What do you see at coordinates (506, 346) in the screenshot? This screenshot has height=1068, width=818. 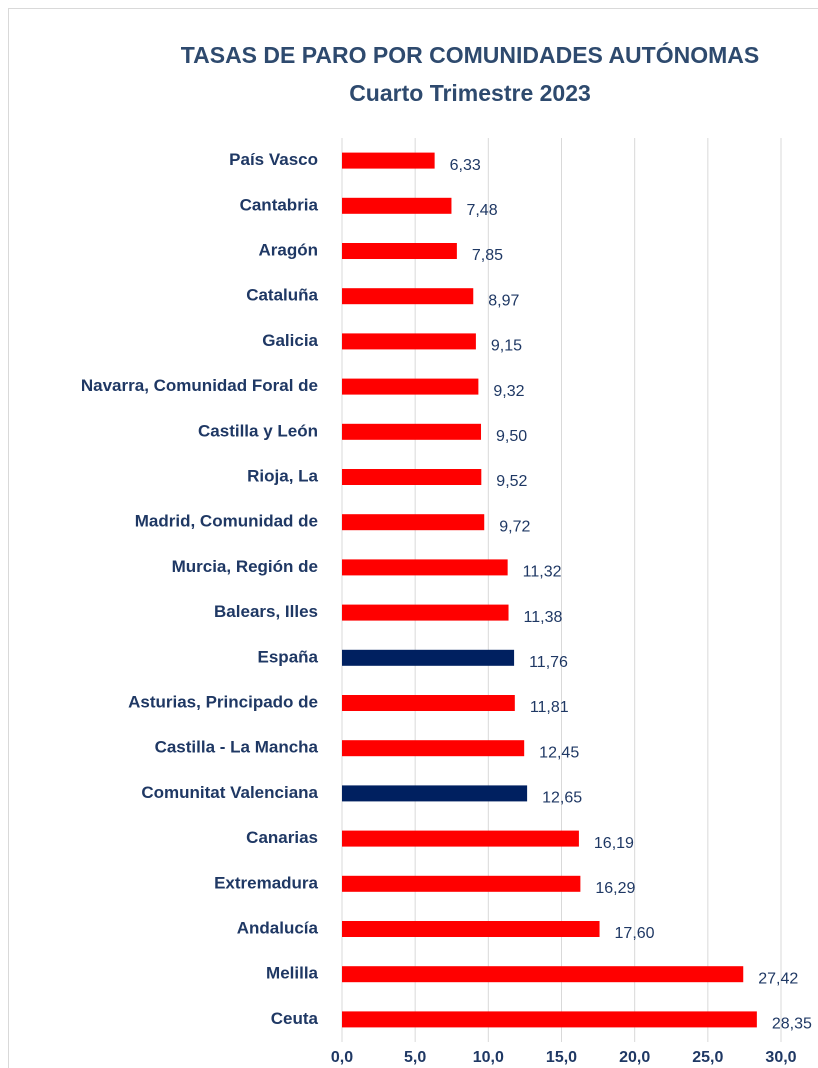 I see `value-label: 9,15` at bounding box center [506, 346].